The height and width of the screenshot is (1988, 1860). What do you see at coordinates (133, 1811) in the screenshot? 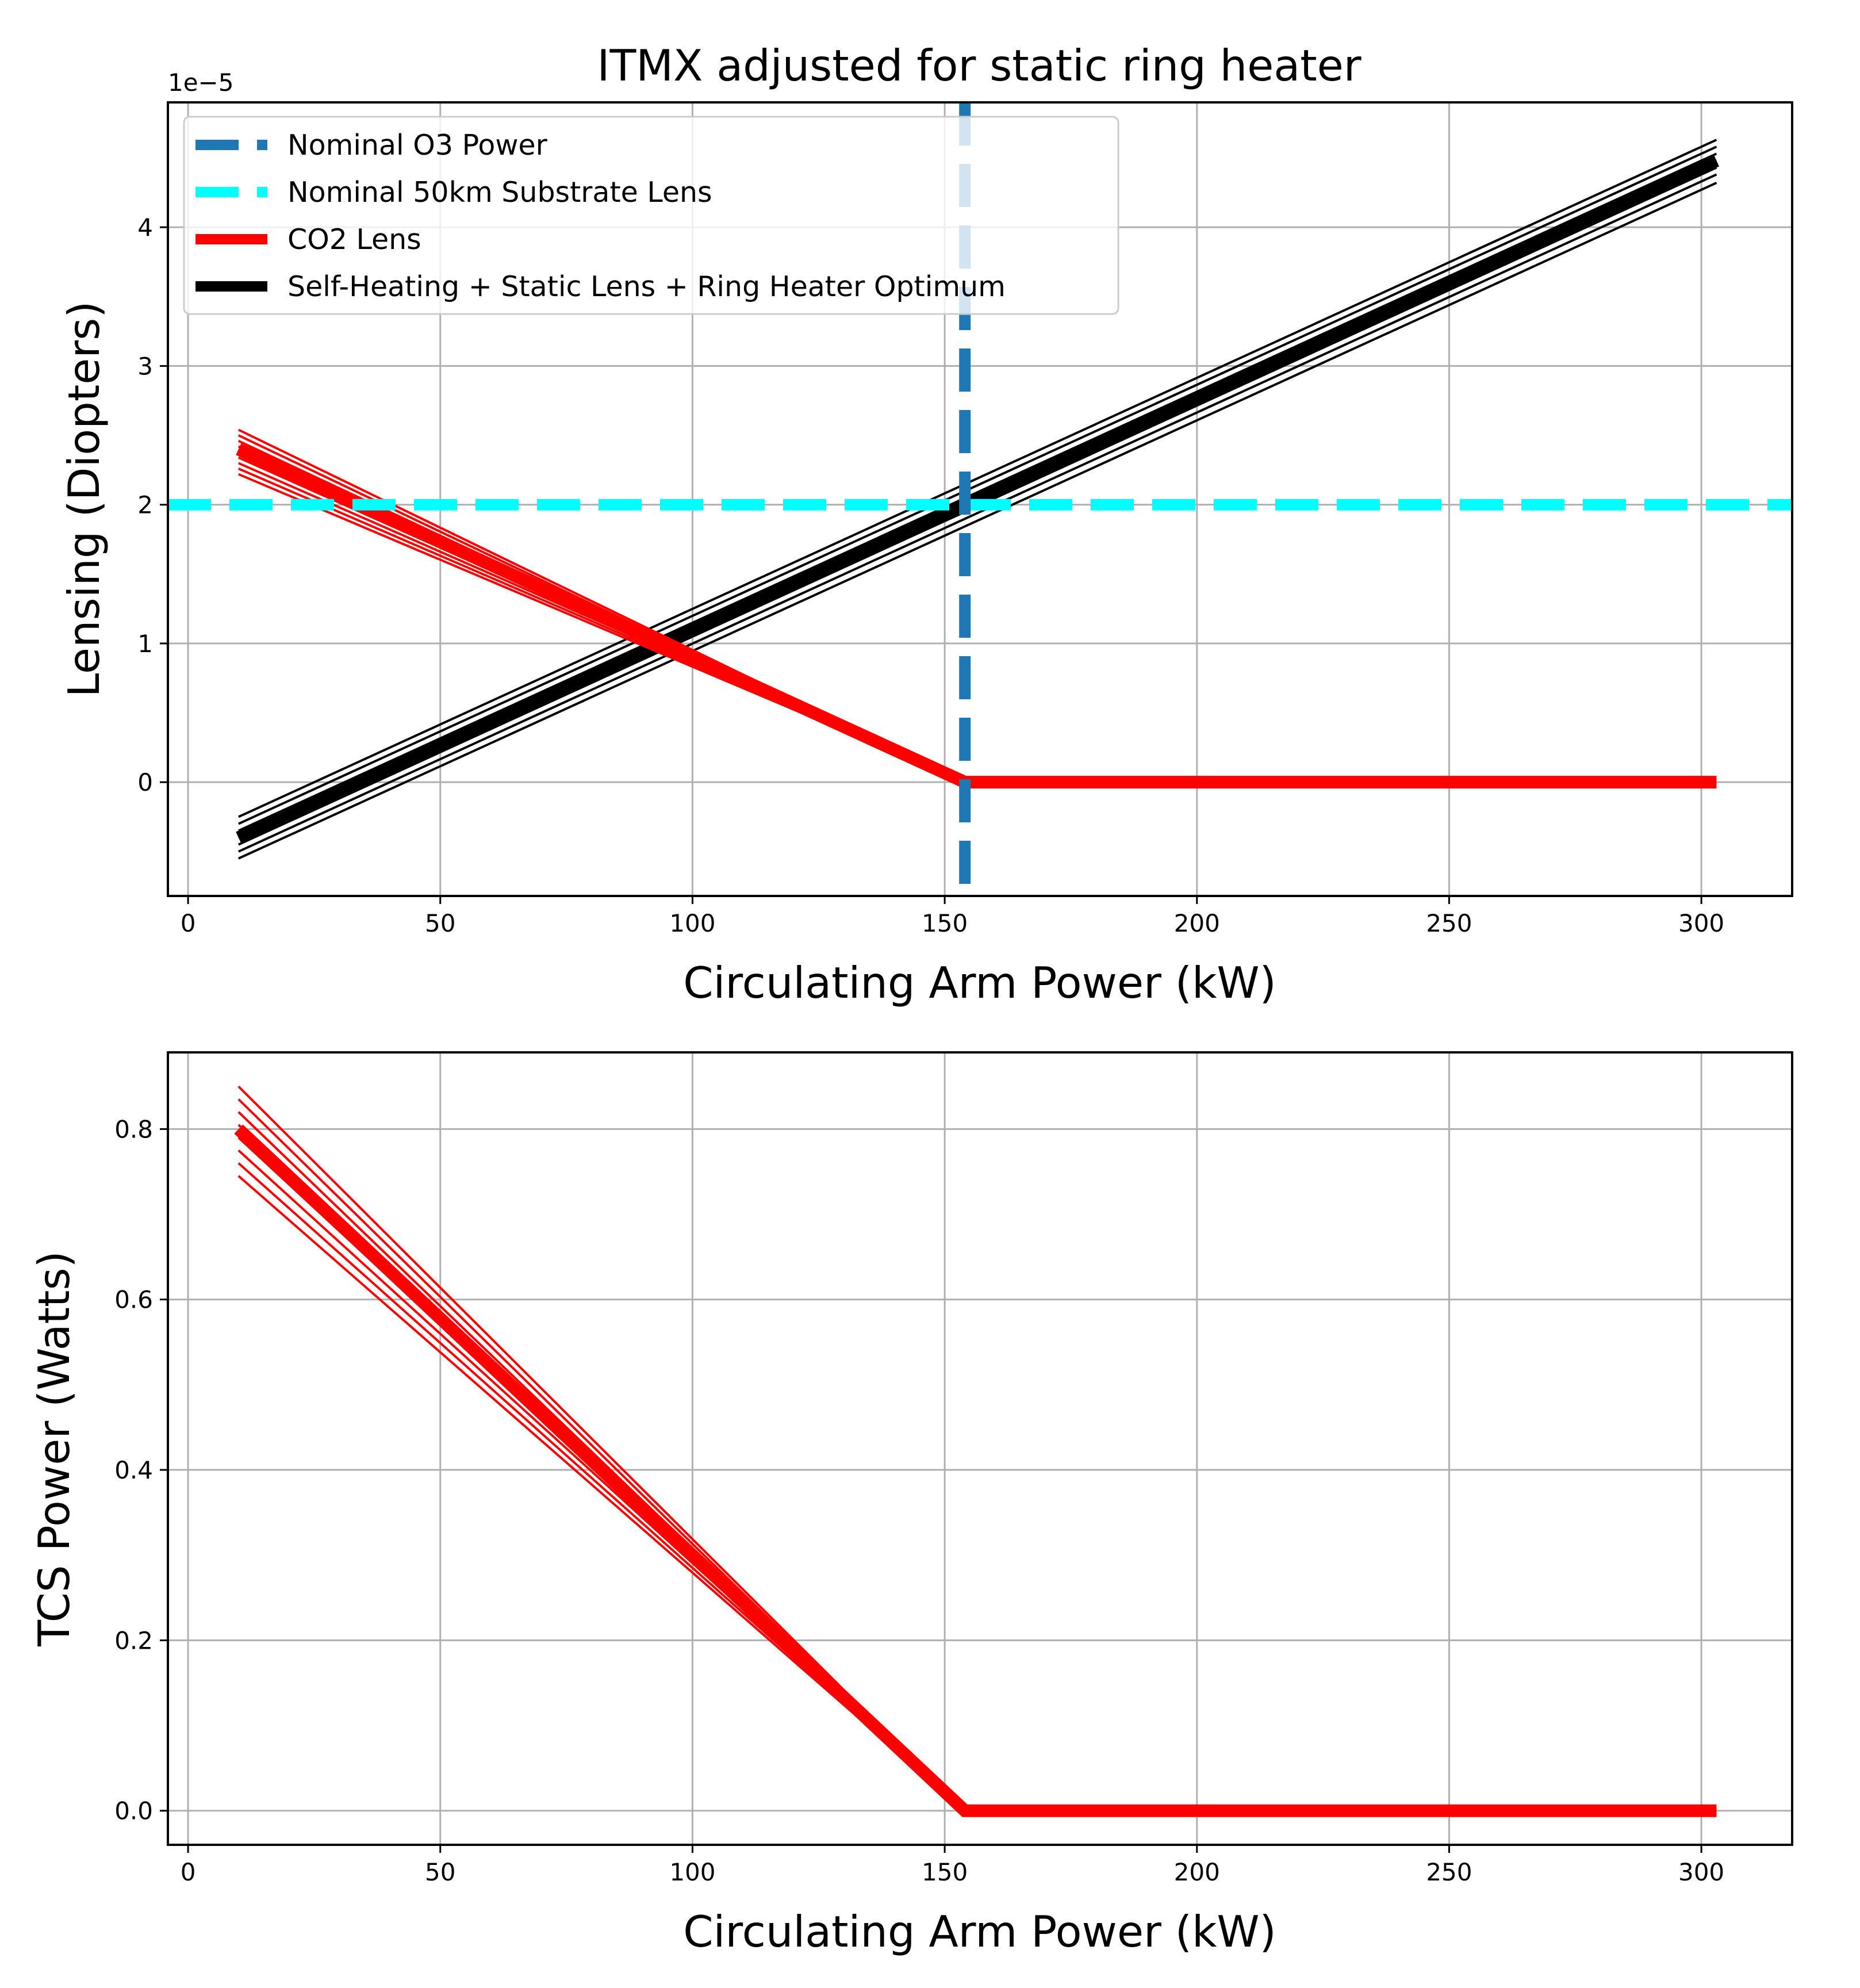
I see `y-tick-label: 0.0` at bounding box center [133, 1811].